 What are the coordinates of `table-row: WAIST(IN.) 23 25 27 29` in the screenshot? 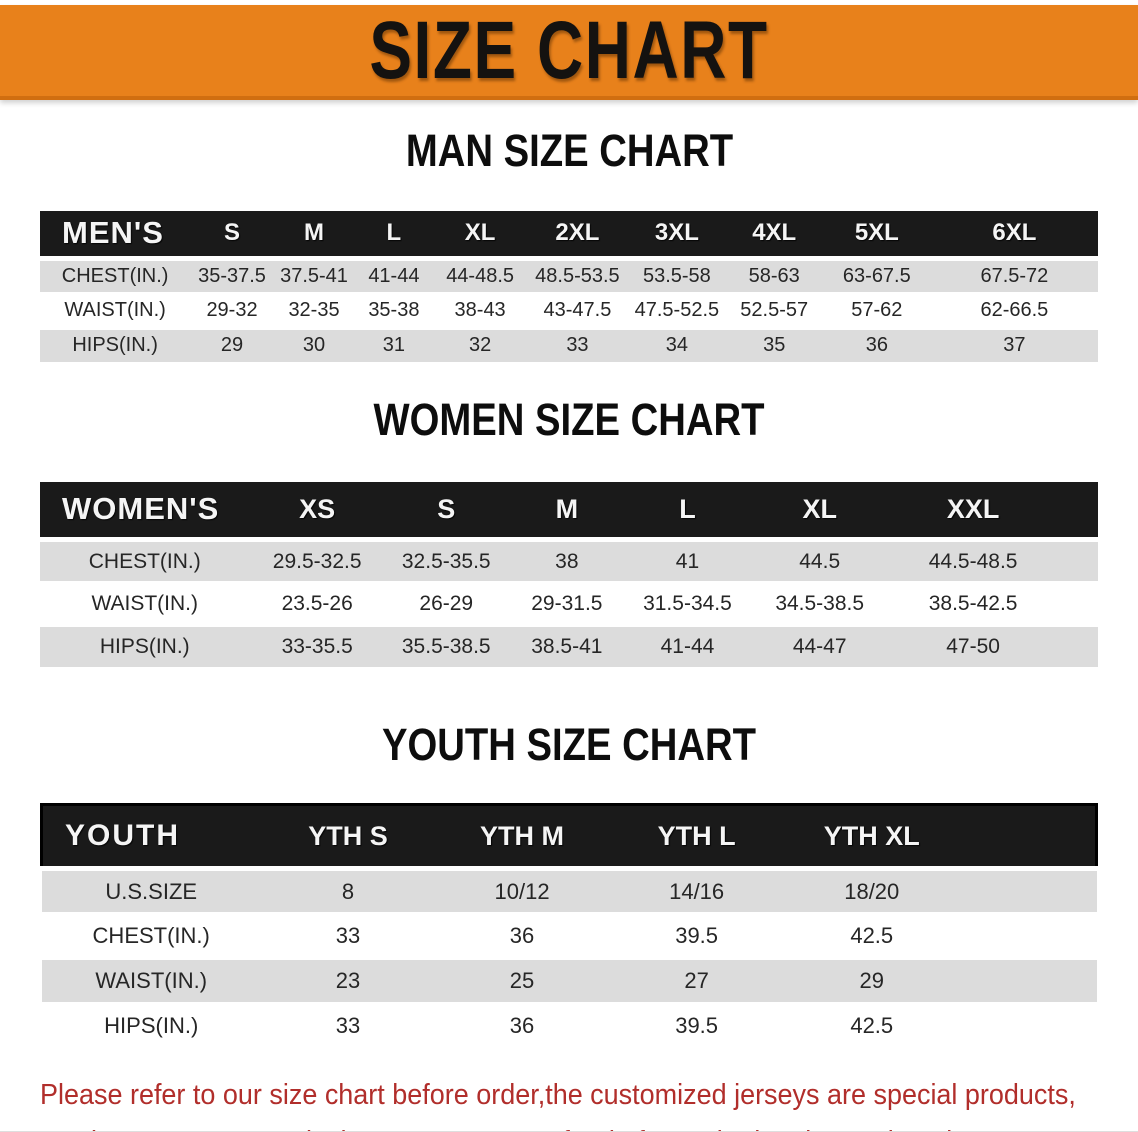 It's located at (569, 981).